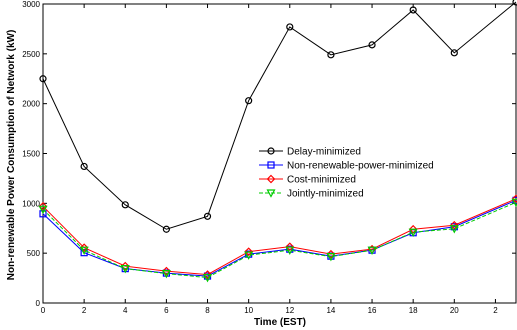 This screenshot has height=330, width=517. Describe the element at coordinates (289, 310) in the screenshot. I see `x-tick-label: 12` at that location.